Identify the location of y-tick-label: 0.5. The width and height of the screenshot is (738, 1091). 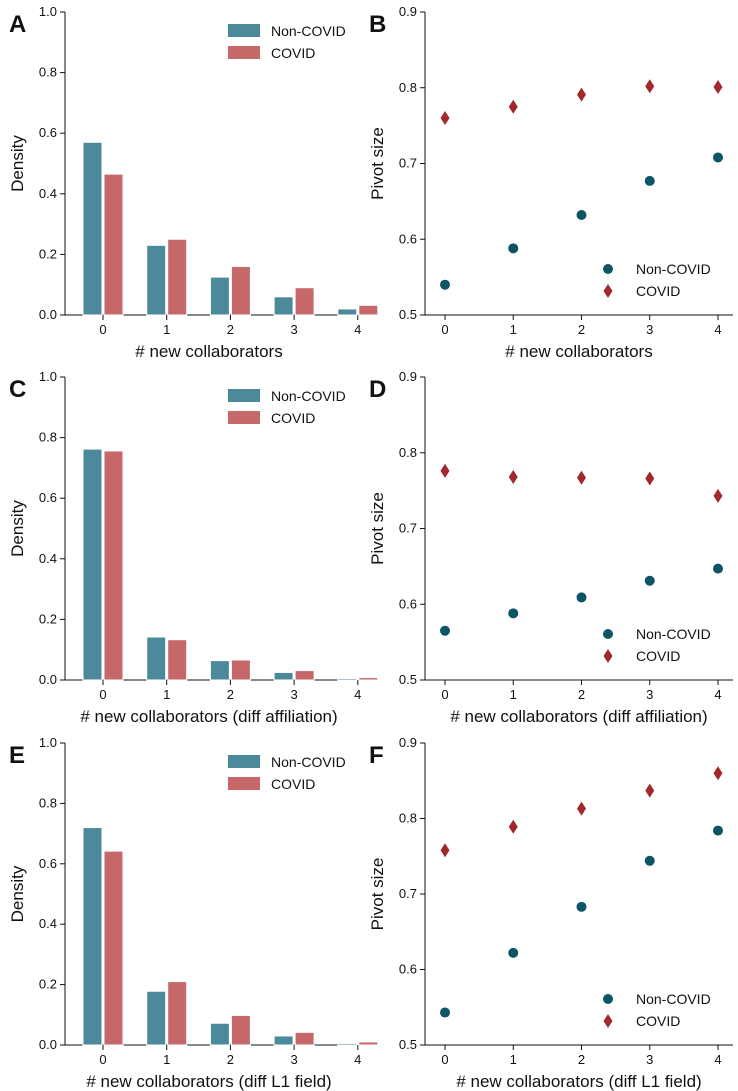
(408, 1044).